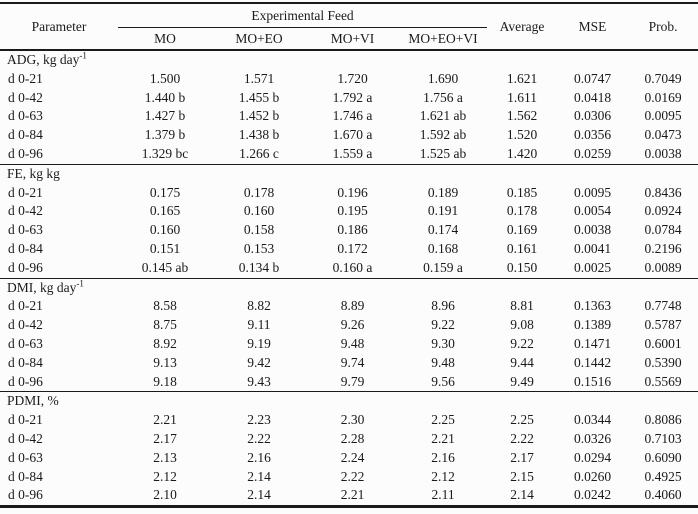 This screenshot has width=698, height=514. Describe the element at coordinates (663, 267) in the screenshot. I see `table-cell: 0.0089` at that location.